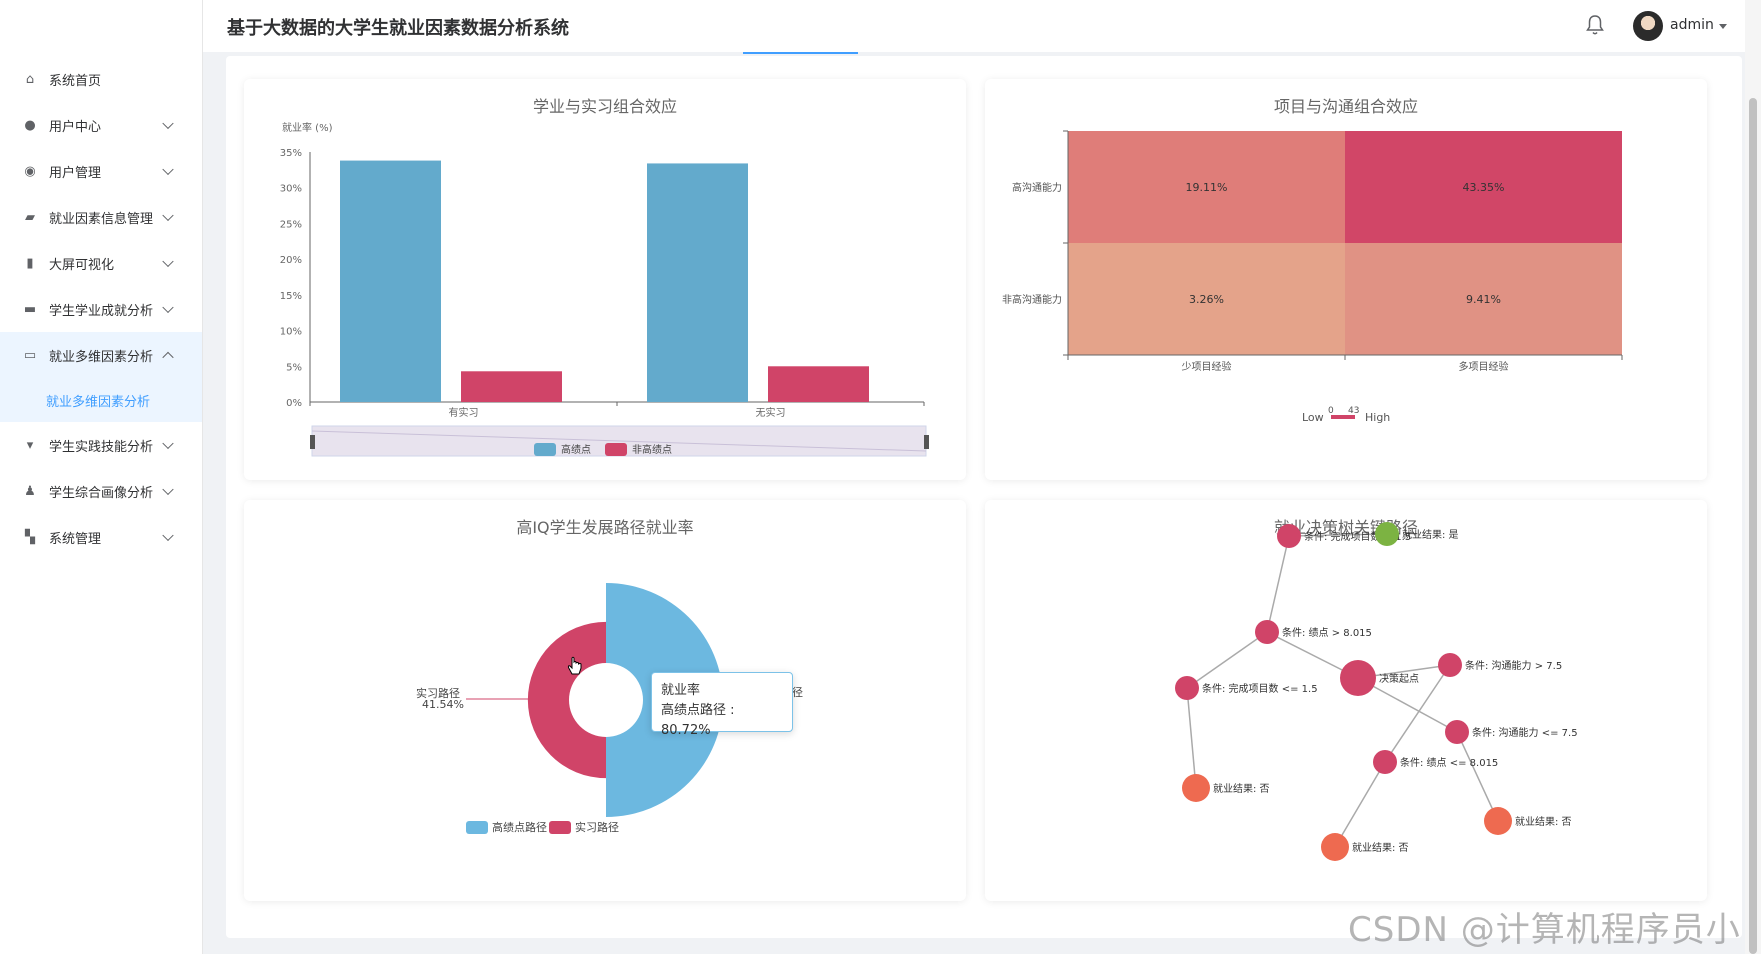  Describe the element at coordinates (681, 690) in the screenshot. I see `tooltip-title: 就业率` at that location.